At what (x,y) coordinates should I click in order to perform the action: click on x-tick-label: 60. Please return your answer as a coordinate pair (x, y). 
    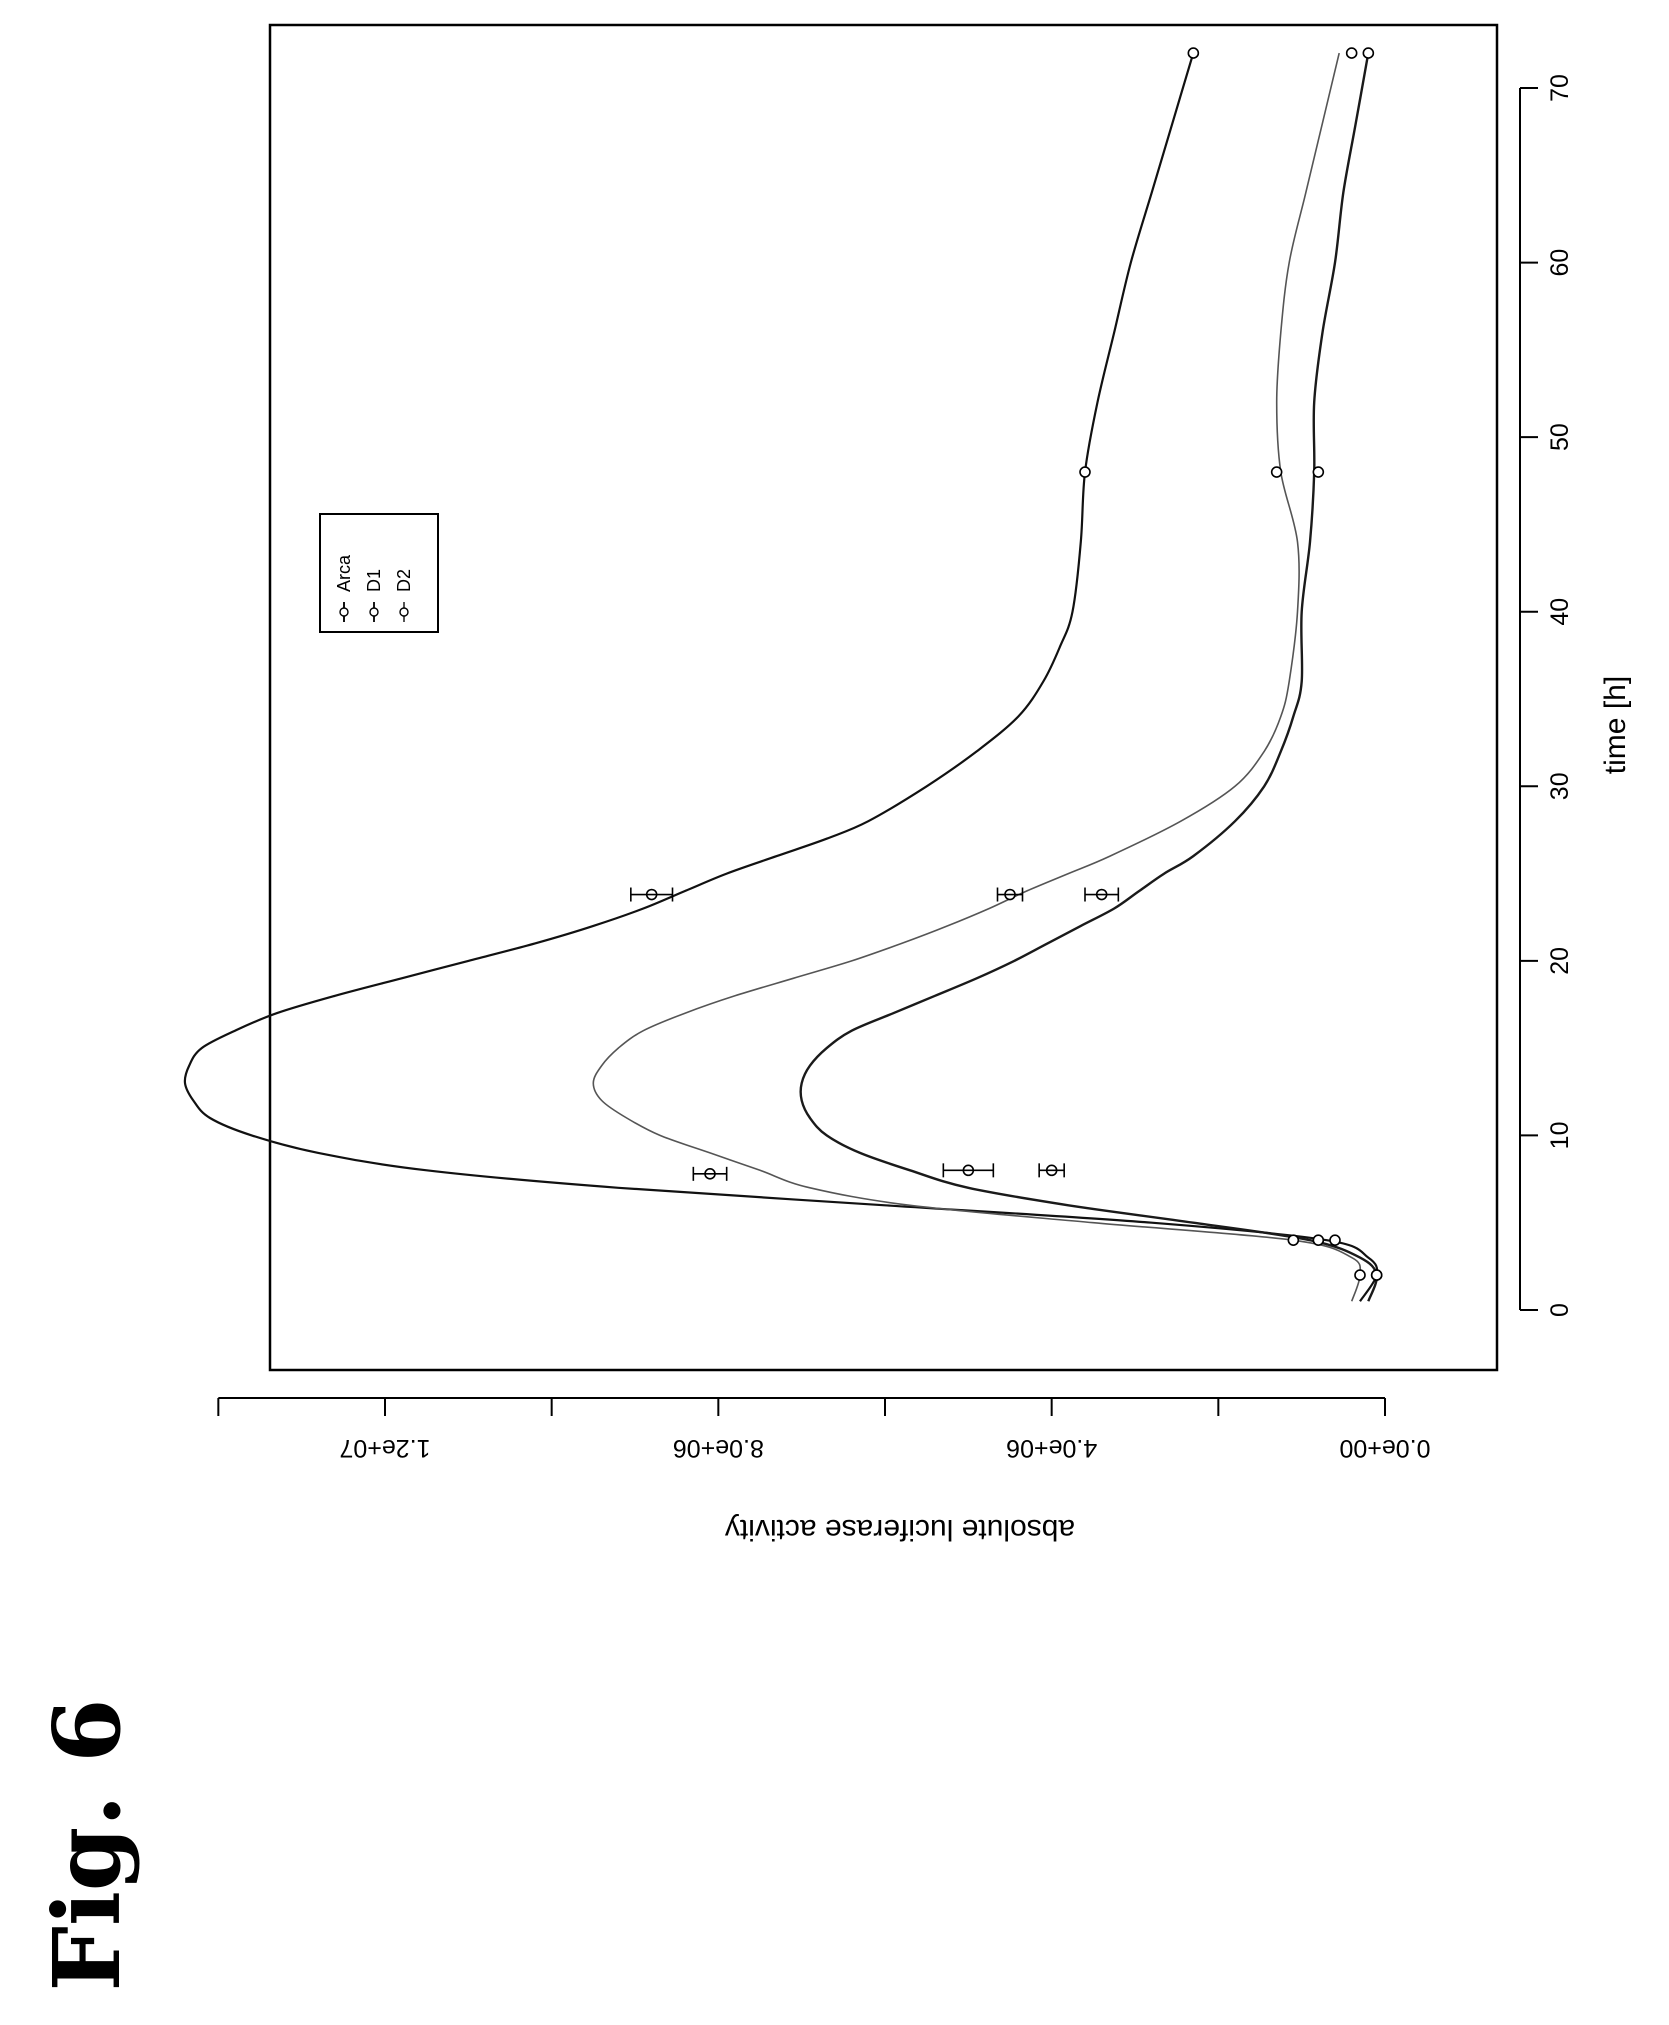
    Looking at the image, I should click on (1560, 263).